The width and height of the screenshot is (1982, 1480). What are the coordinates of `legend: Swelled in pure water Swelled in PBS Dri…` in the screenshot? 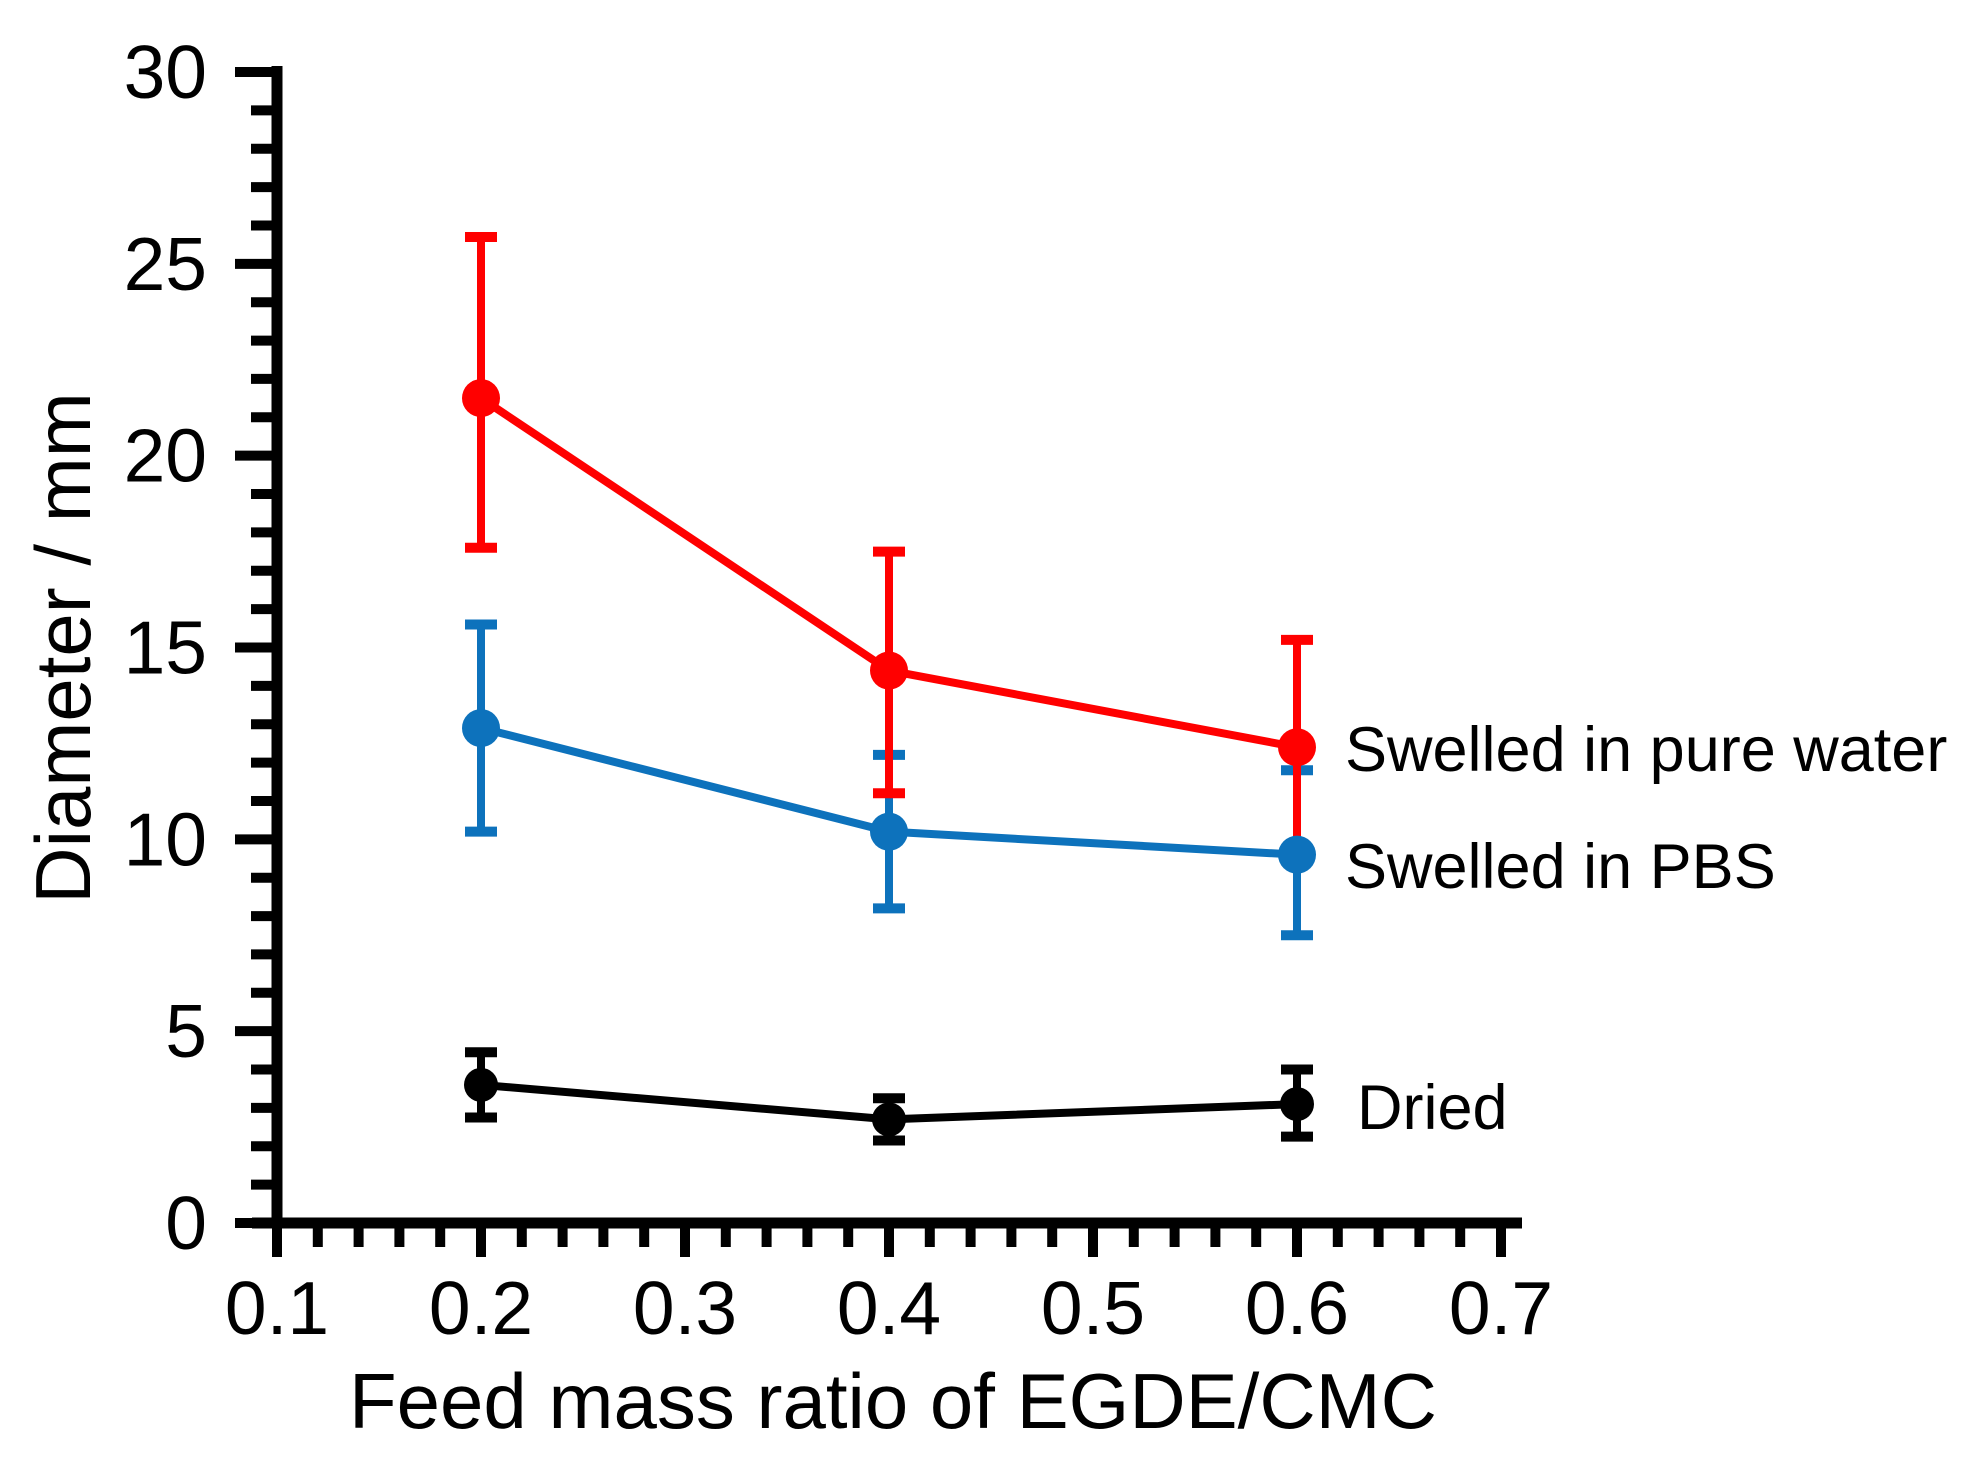 It's located at (1646, 929).